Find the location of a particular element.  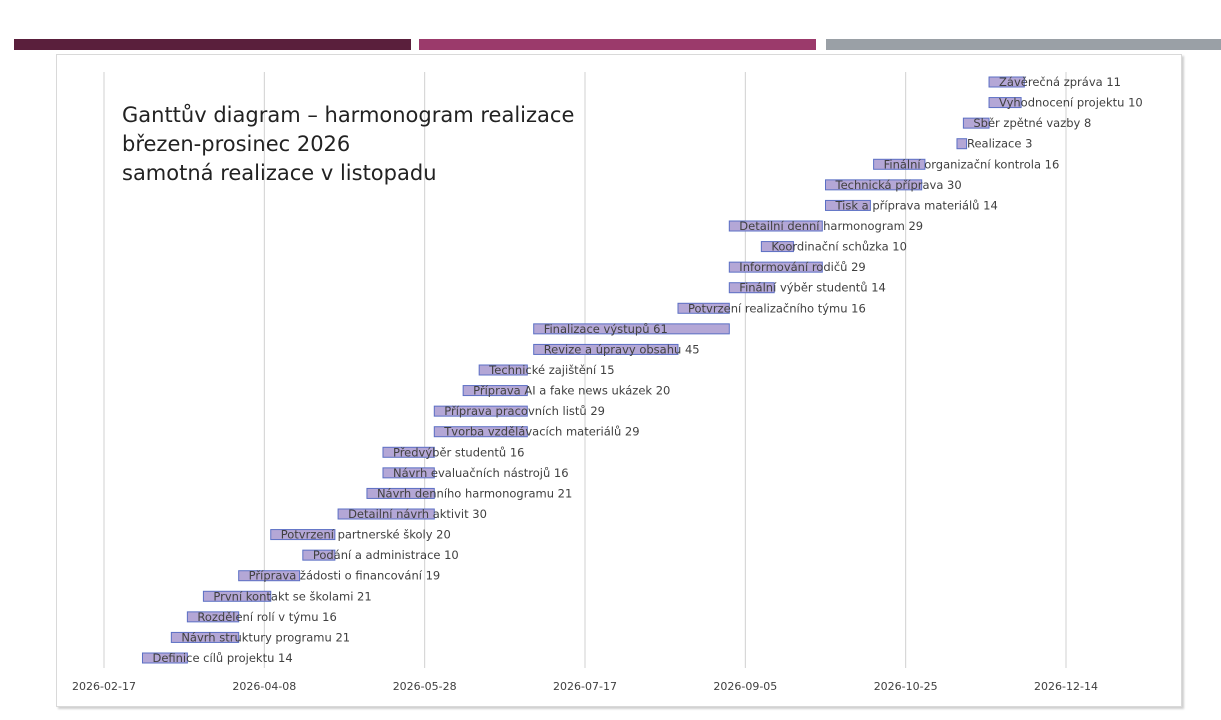

task-label: Potvrzení realizačního týmu 16 is located at coordinates (777, 308).